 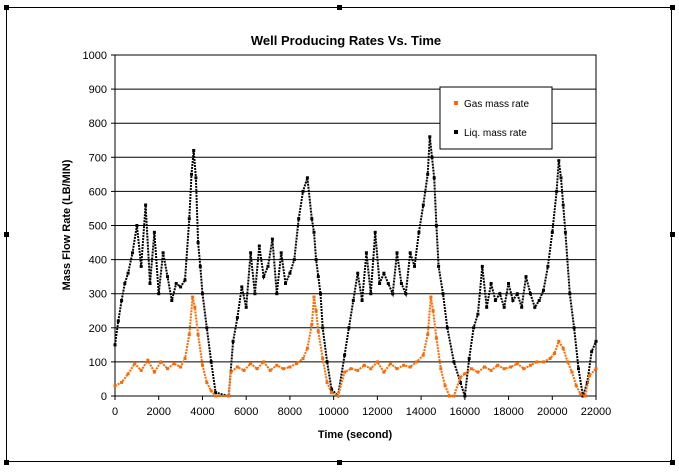 I want to click on y-tick-label: 1000, so click(x=95, y=56).